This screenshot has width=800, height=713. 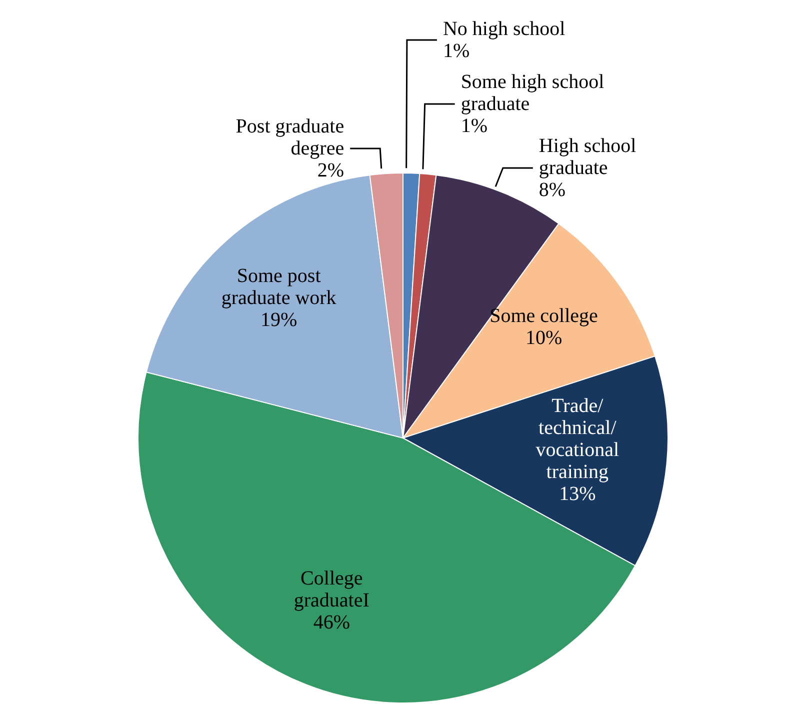 I want to click on data-label: 19%, so click(x=279, y=319).